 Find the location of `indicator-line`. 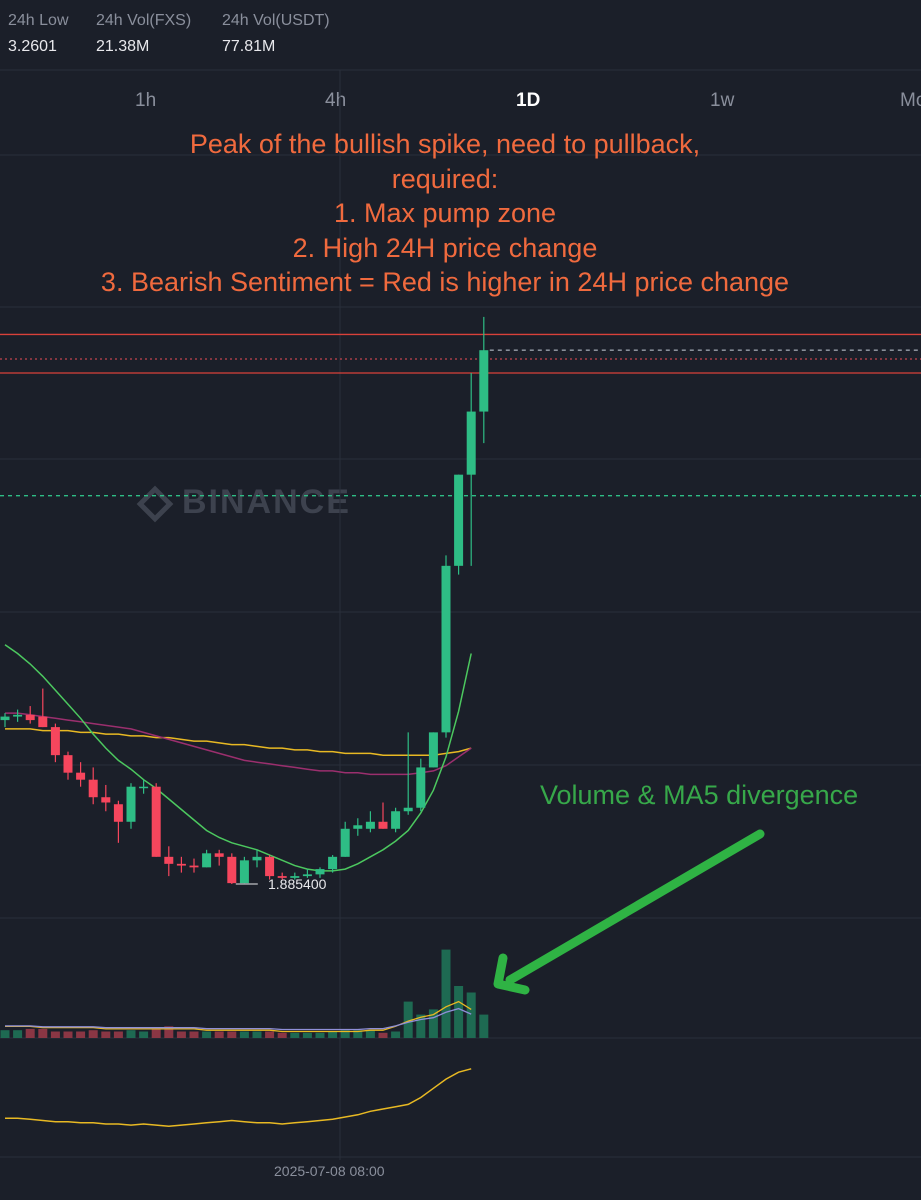

indicator-line is located at coordinates (238, 1098).